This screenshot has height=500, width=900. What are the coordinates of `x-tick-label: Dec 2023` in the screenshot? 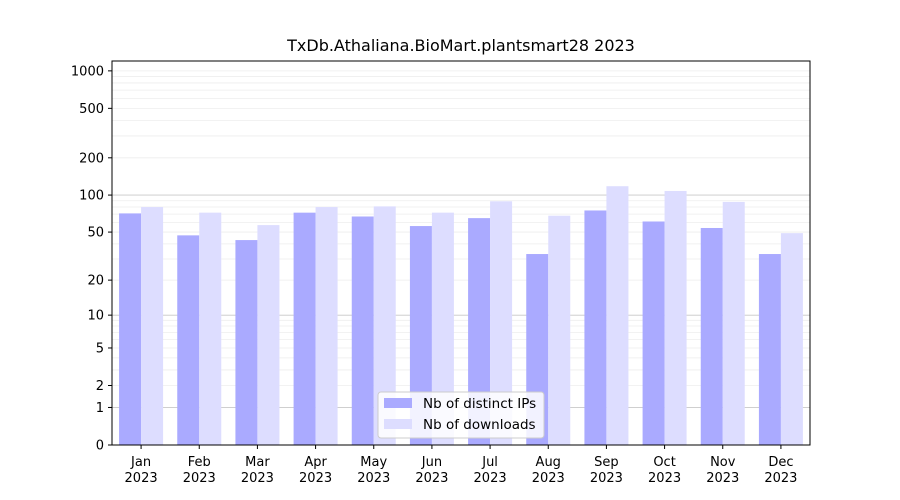 It's located at (780, 470).